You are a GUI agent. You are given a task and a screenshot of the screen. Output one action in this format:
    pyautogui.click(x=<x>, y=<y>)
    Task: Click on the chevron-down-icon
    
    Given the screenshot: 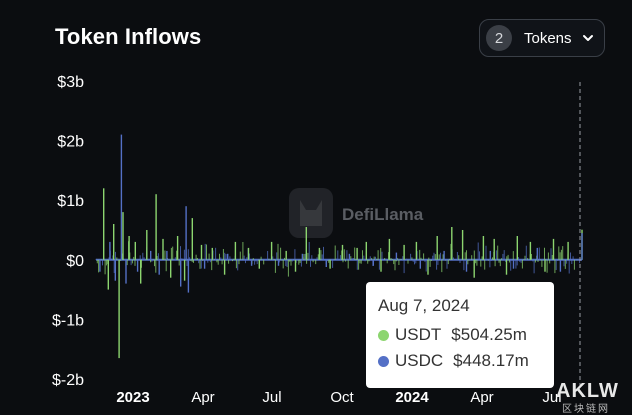 What is the action you would take?
    pyautogui.click(x=587, y=38)
    